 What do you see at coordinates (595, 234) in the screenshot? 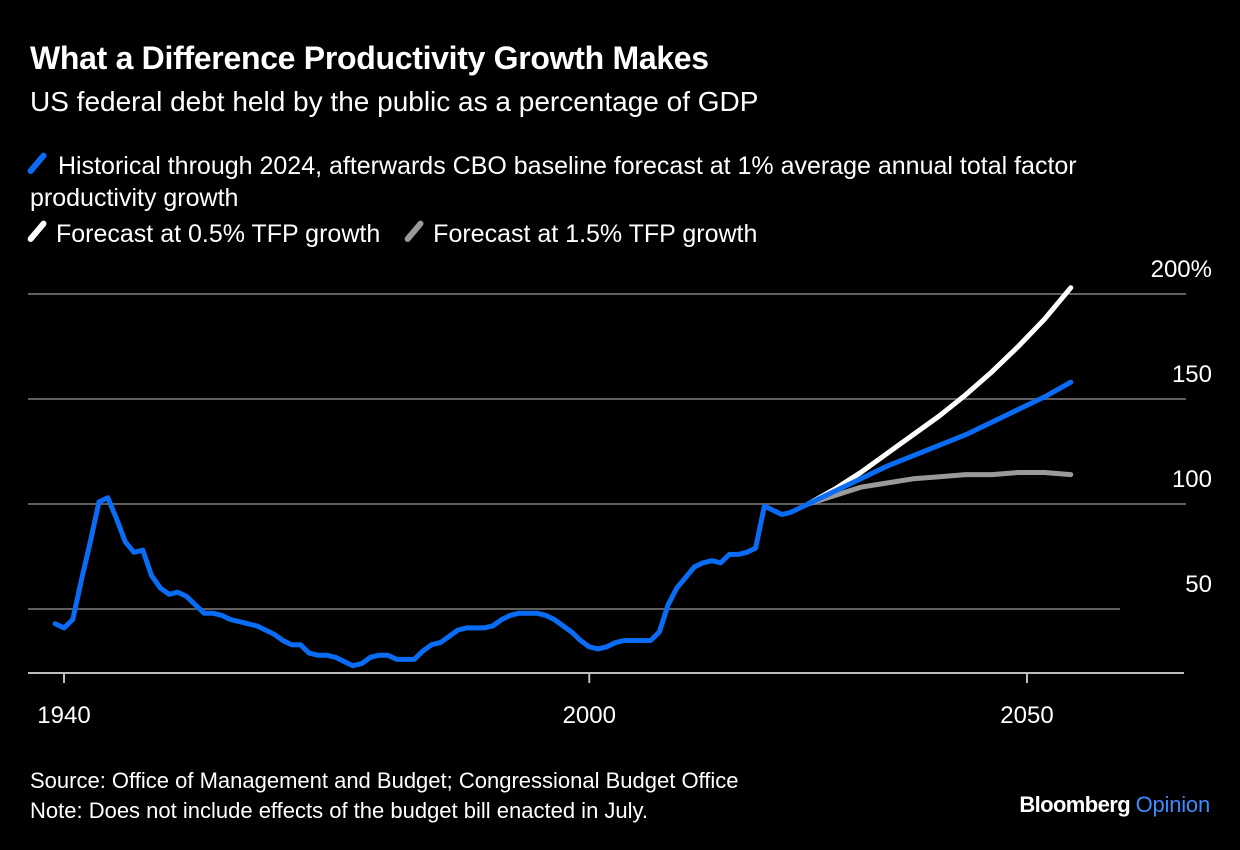
I see `legend-label-high-tfp: Forecast at 1.5% TFP growth` at bounding box center [595, 234].